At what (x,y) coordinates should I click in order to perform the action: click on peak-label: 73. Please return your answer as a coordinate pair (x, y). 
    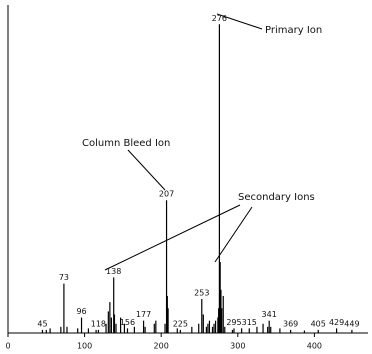
    Looking at the image, I should click on (64, 277).